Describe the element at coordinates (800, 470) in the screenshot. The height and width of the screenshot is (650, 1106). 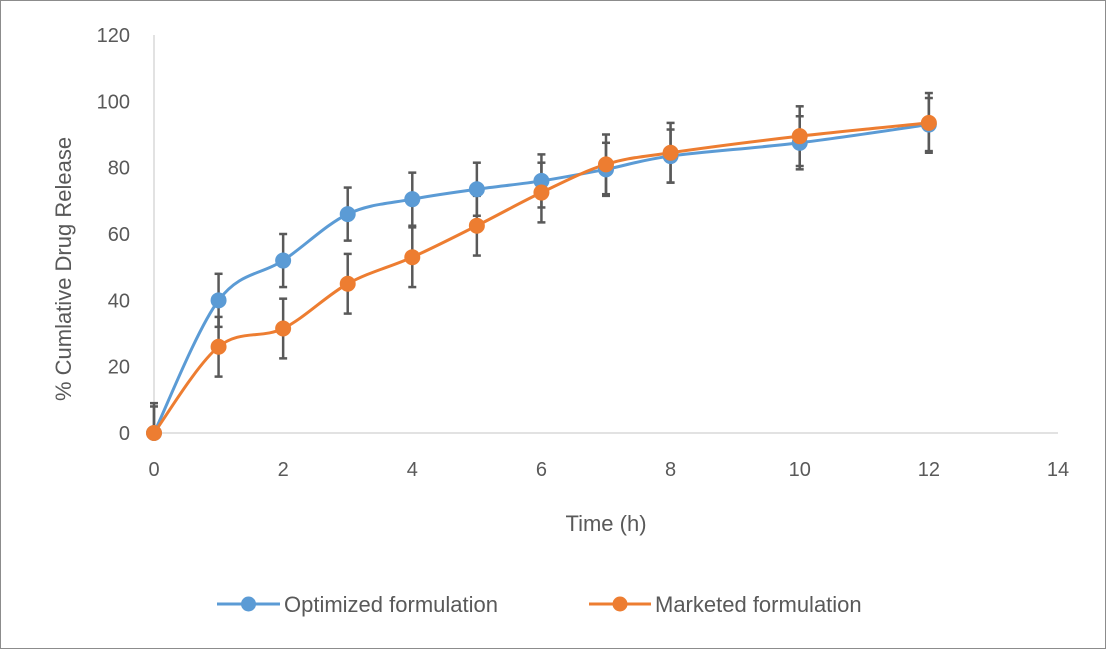
I see `x-tick-label: 10` at that location.